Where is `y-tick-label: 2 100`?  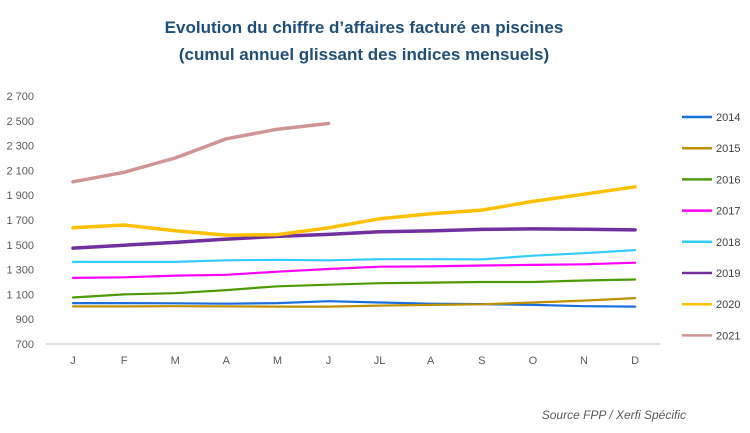
y-tick-label: 2 100 is located at coordinates (20, 171).